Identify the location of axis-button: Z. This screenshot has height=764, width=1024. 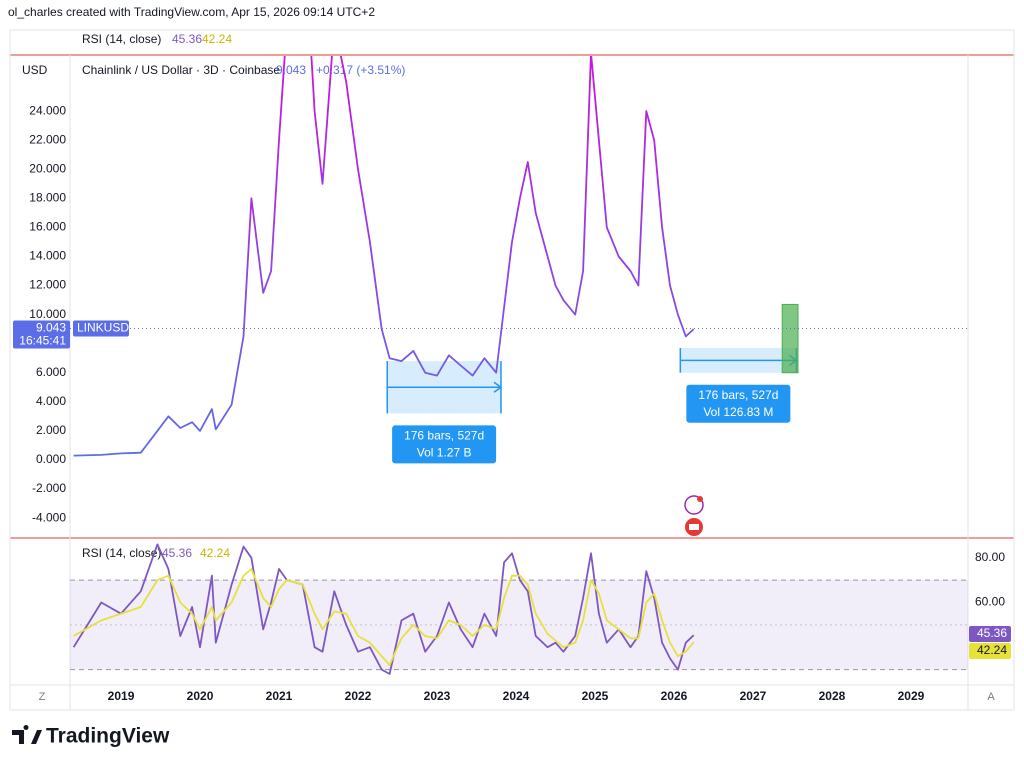
(42, 697).